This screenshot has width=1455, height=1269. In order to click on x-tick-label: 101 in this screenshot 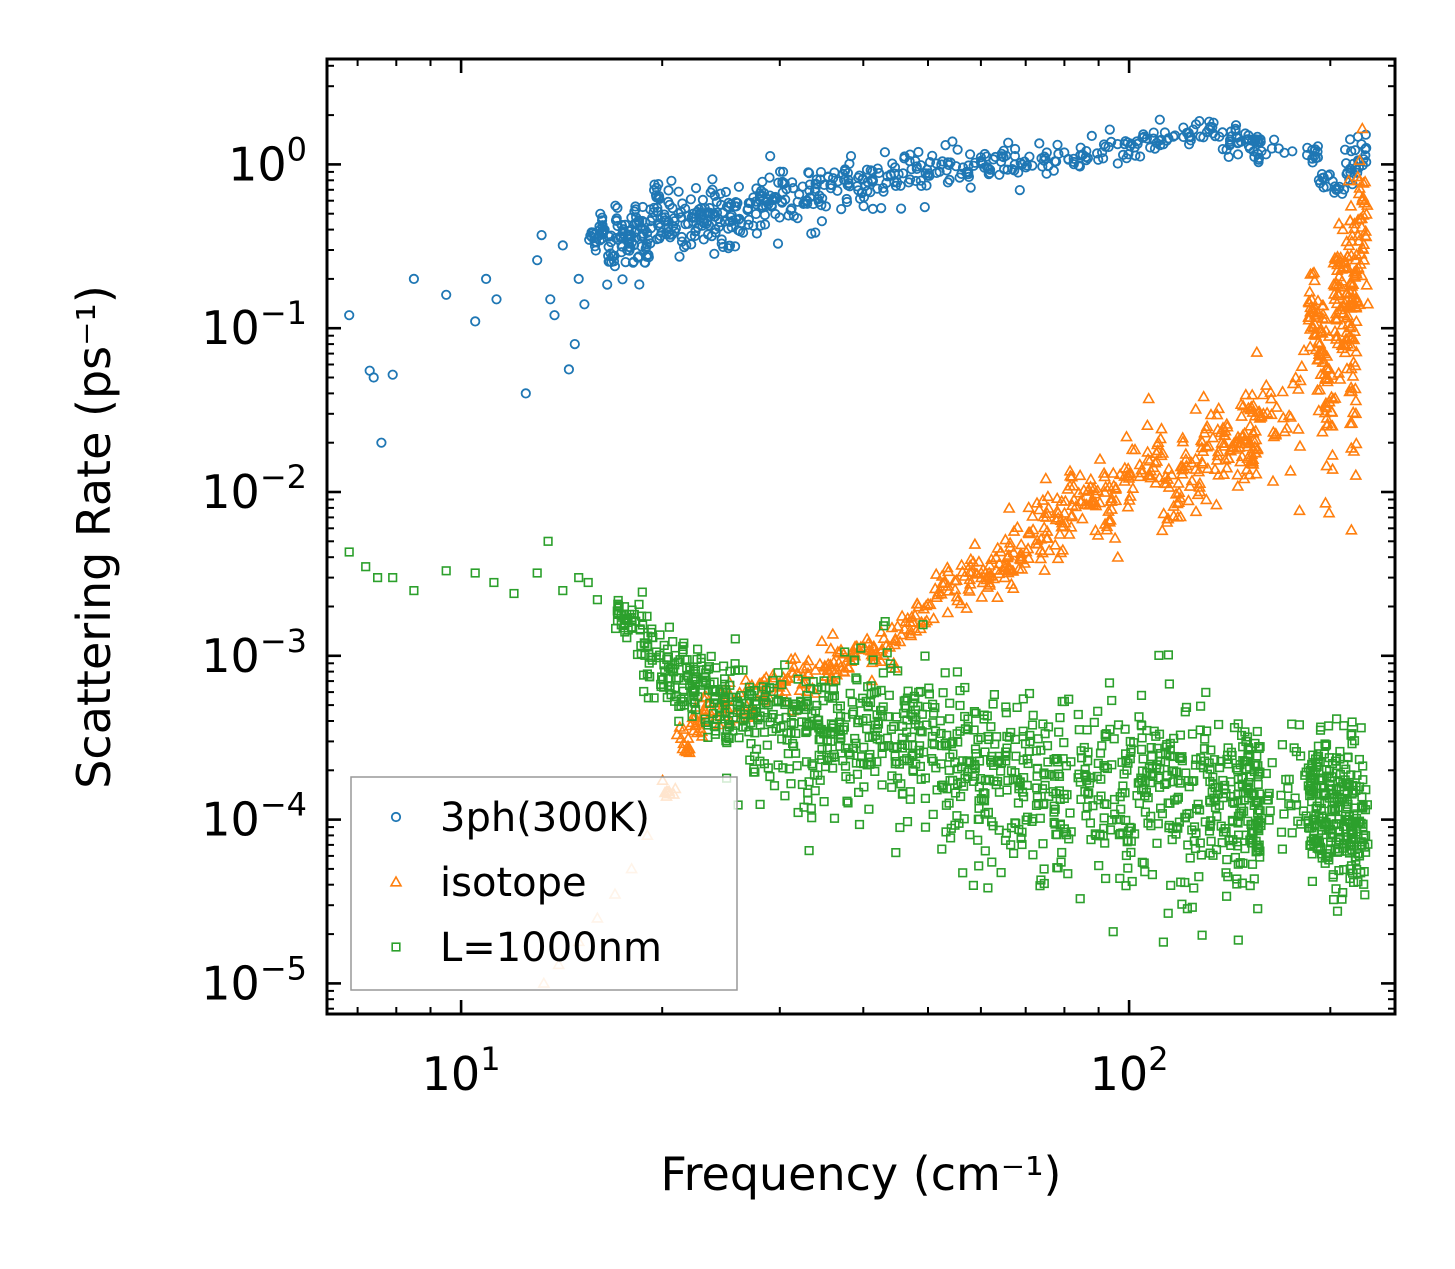, I will do `click(461, 1070)`.